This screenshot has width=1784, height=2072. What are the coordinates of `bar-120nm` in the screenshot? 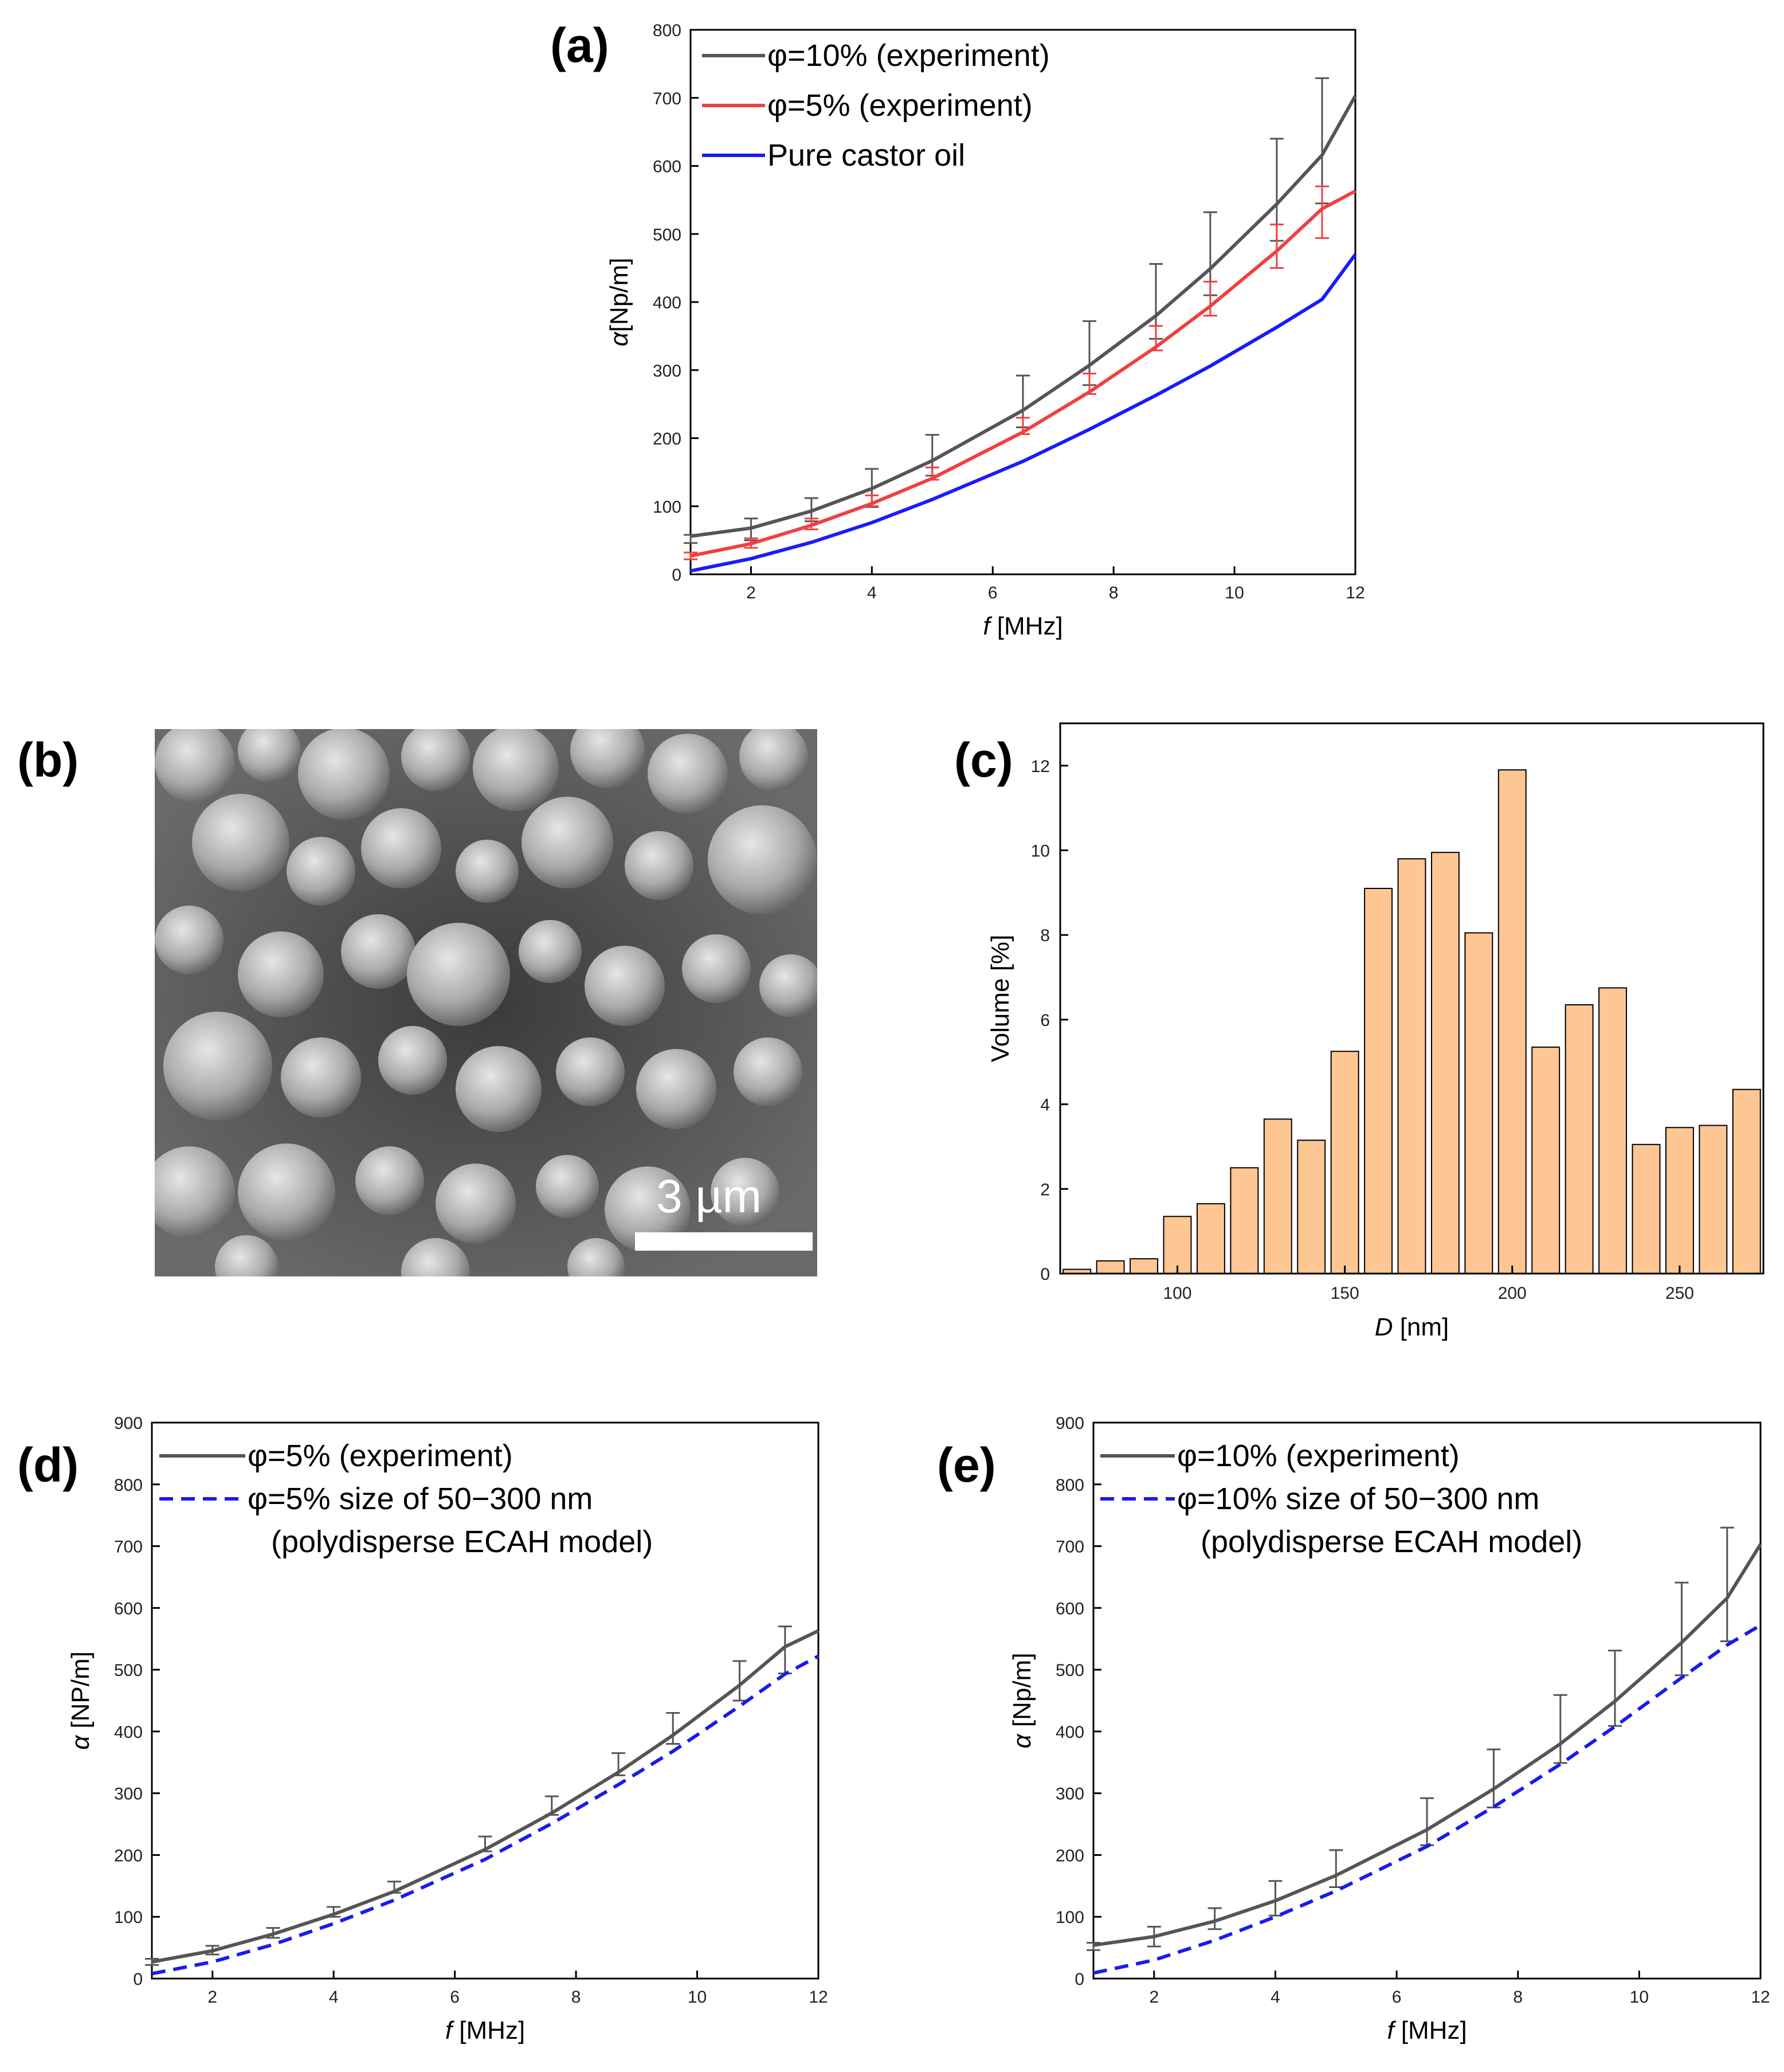 It's located at (1245, 1221).